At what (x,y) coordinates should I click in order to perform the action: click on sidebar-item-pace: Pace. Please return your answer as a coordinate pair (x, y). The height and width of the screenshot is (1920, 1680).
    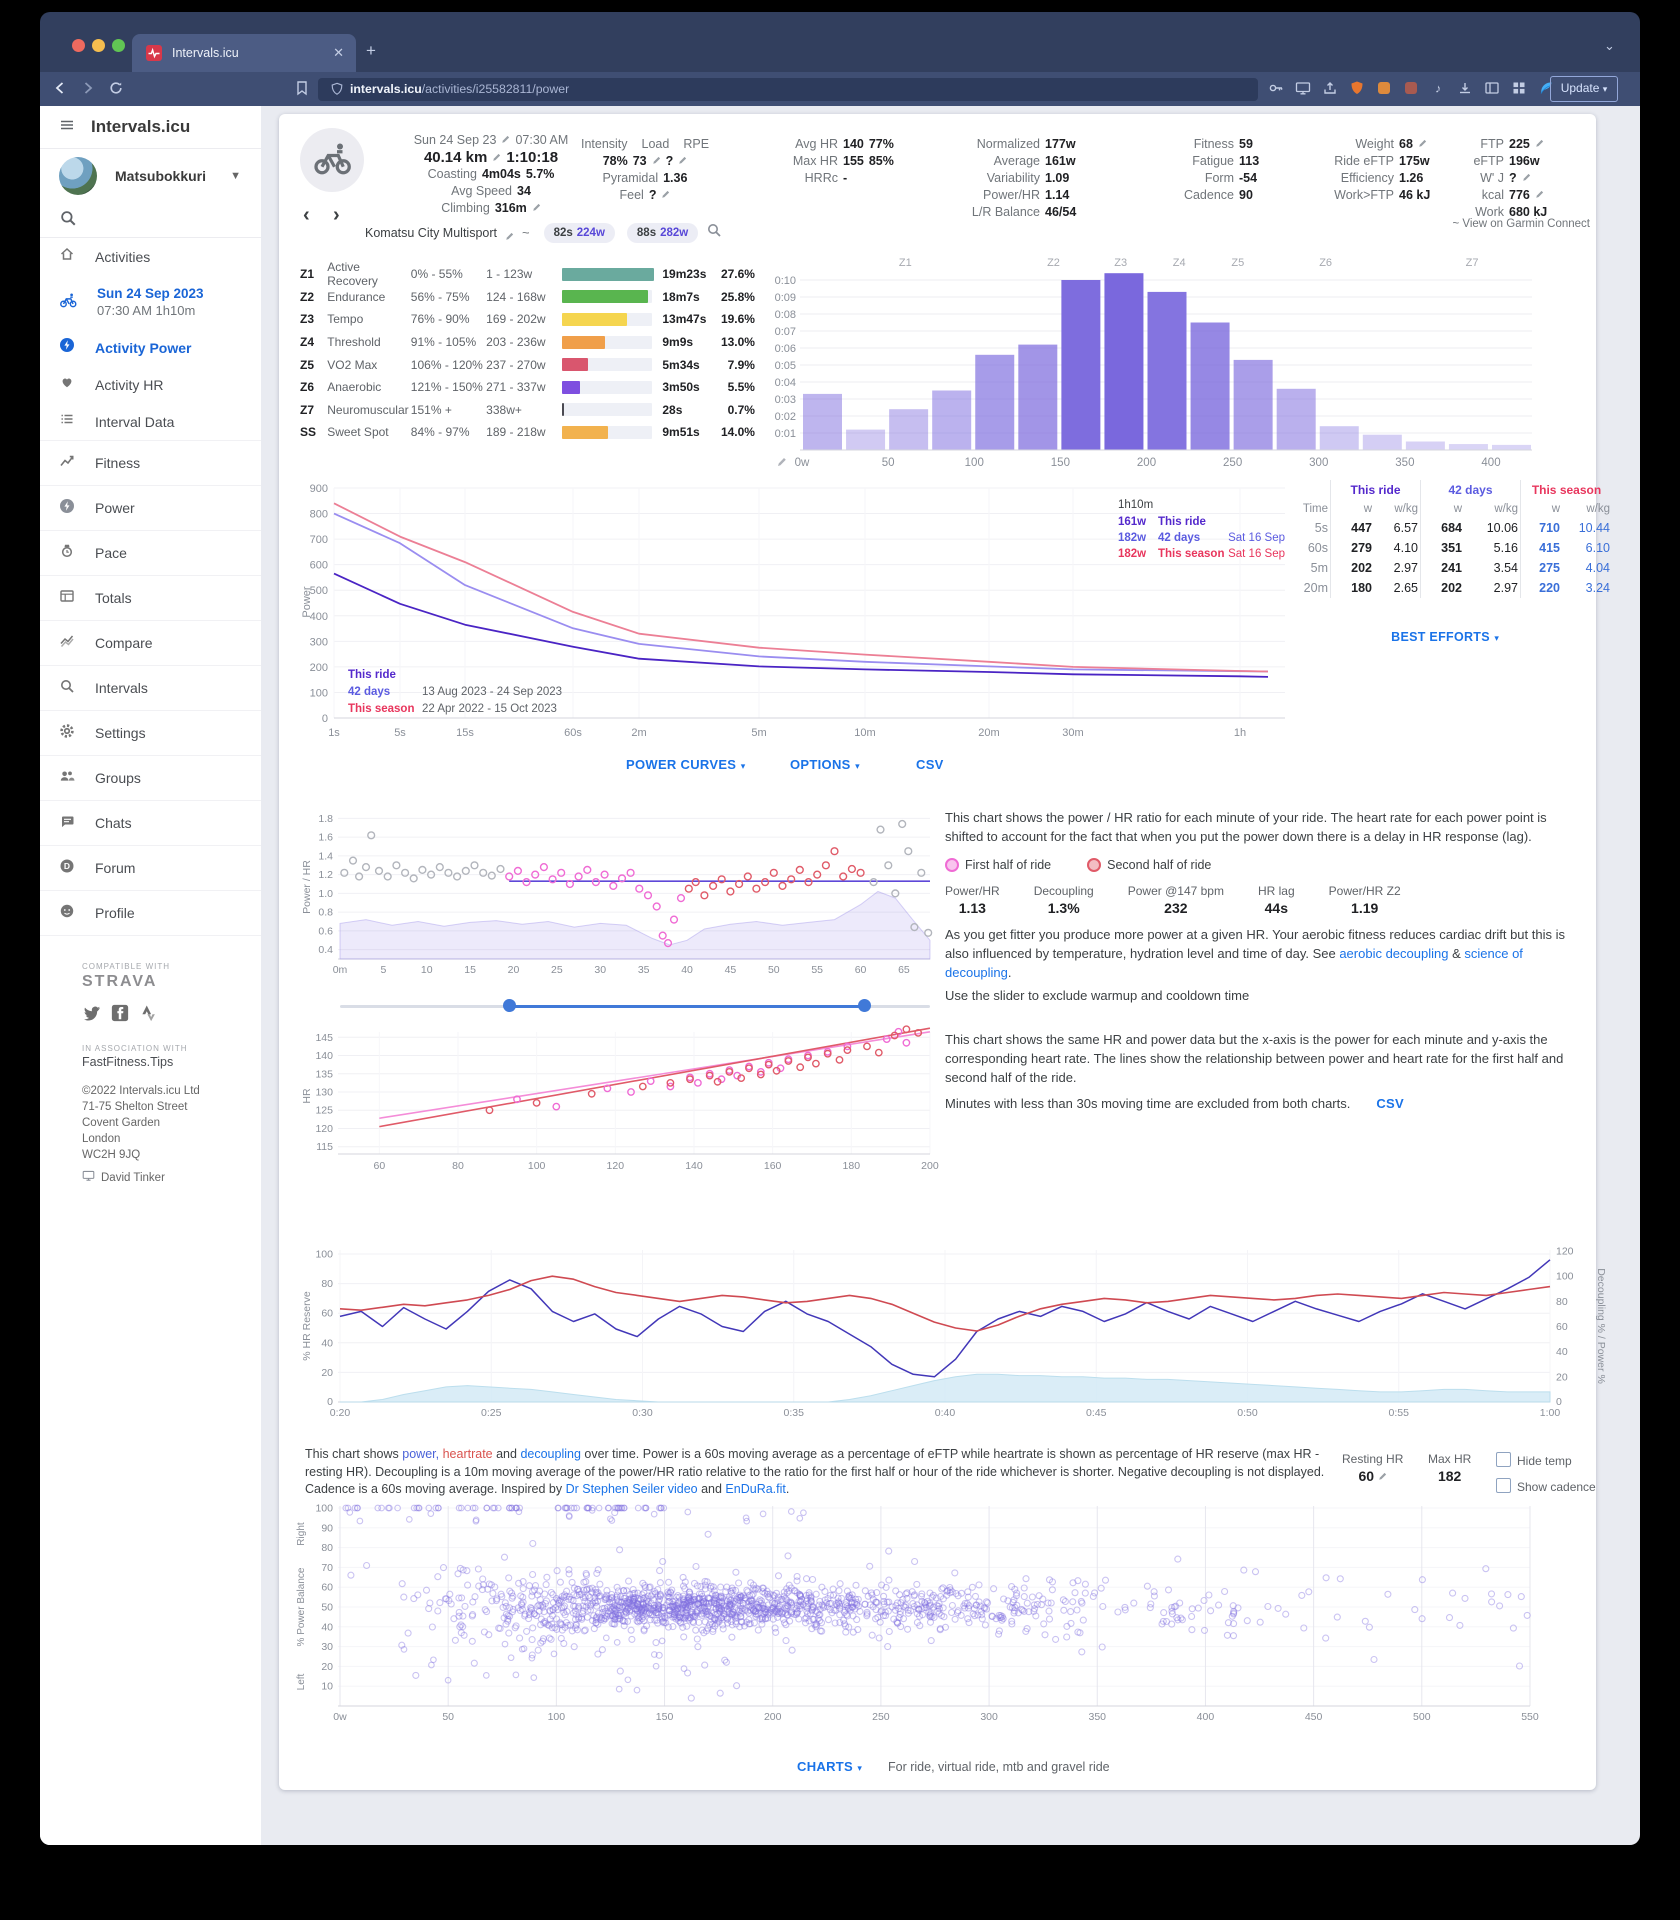
    Looking at the image, I should click on (150, 552).